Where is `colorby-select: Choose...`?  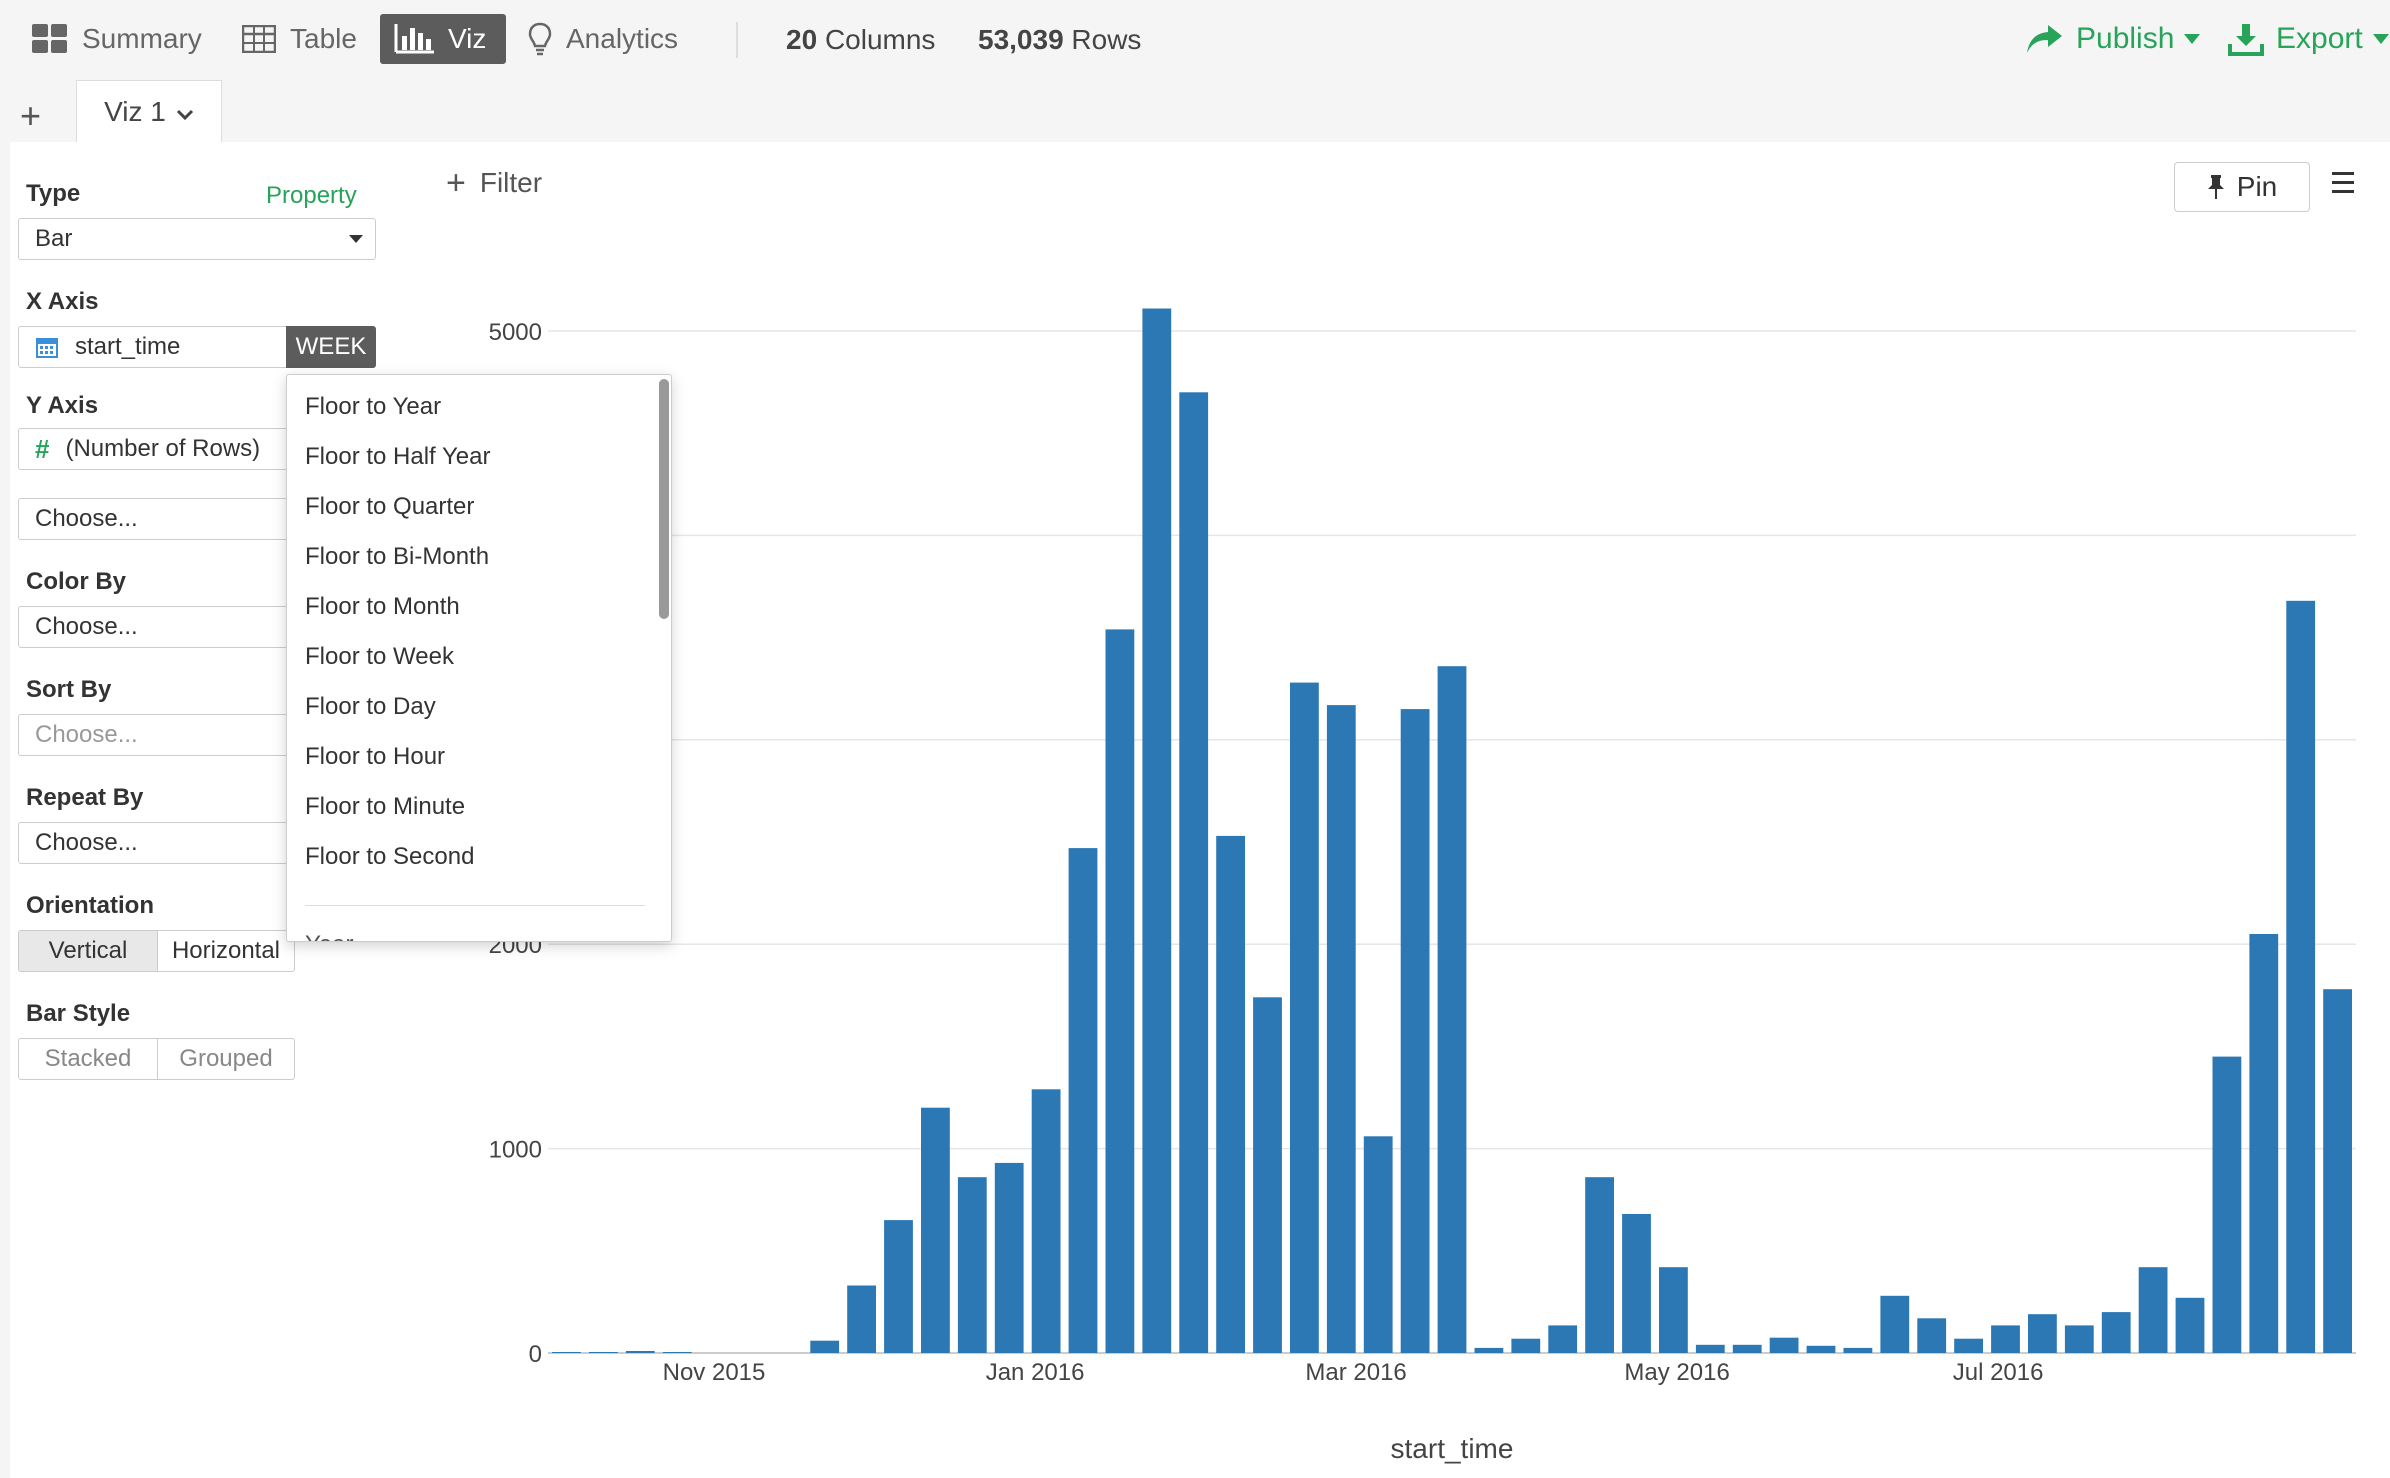
colorby-select: Choose... is located at coordinates (153, 627).